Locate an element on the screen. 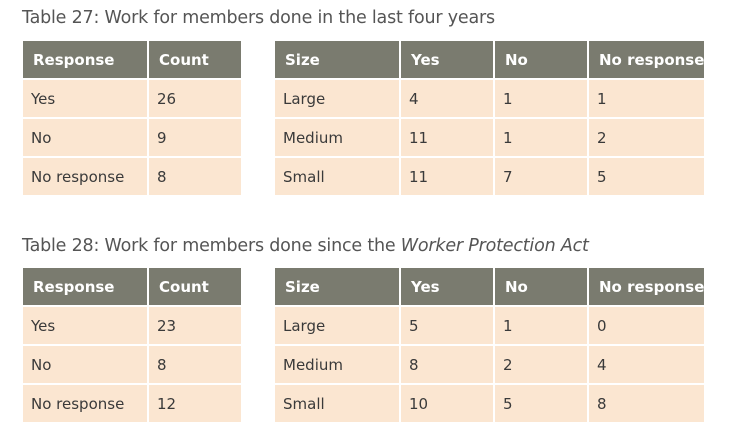 The image size is (750, 444). table-cell: 9 is located at coordinates (195, 137).